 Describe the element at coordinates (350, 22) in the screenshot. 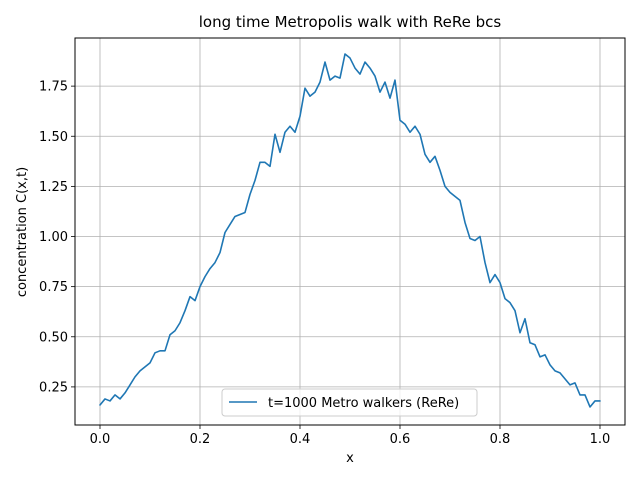

I see `chart-title: long time Metropolis walk with ReRe bcs` at that location.